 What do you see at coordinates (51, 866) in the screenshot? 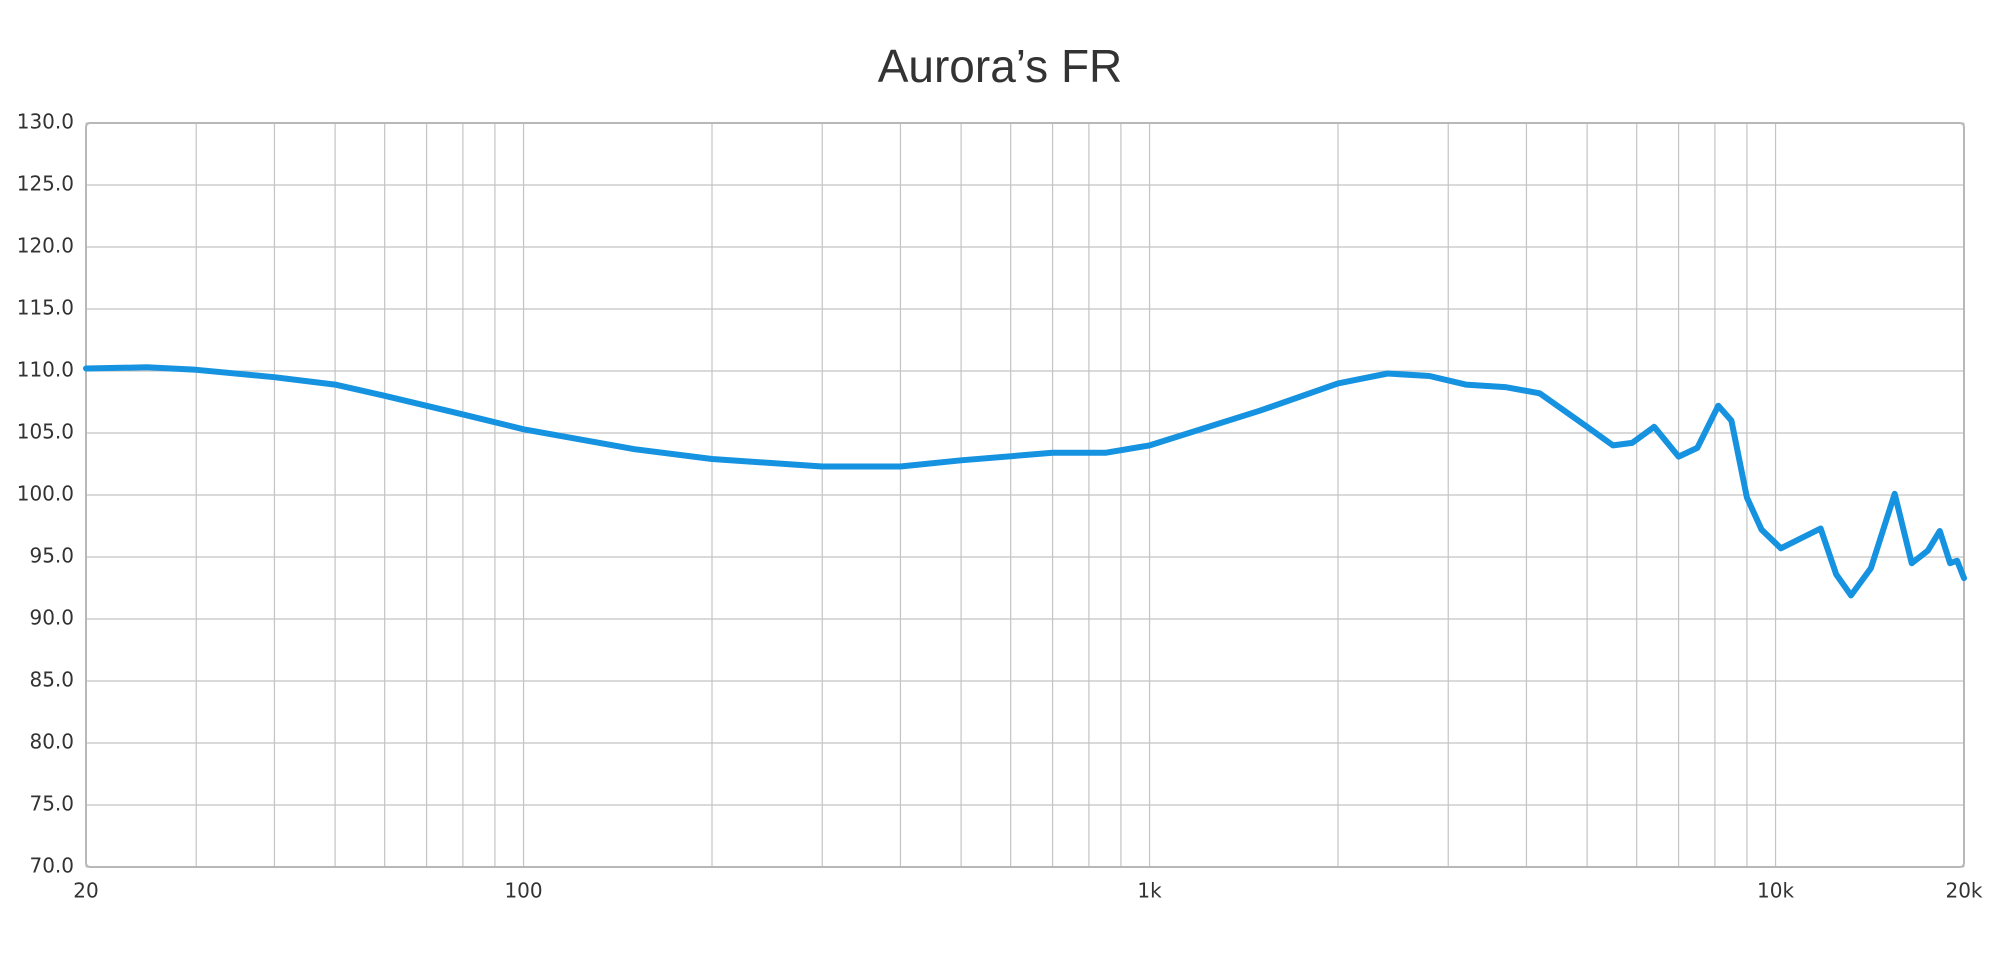
I see `y-tick-label: 70.0` at bounding box center [51, 866].